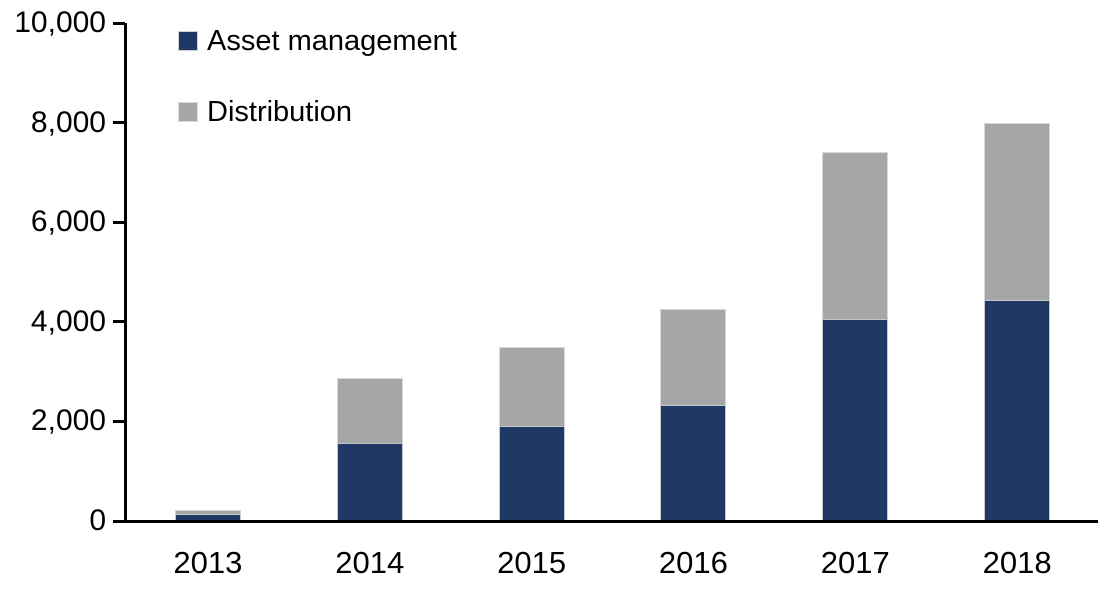 The image size is (1102, 594). Describe the element at coordinates (68, 421) in the screenshot. I see `y-tick-label: 2,000` at that location.